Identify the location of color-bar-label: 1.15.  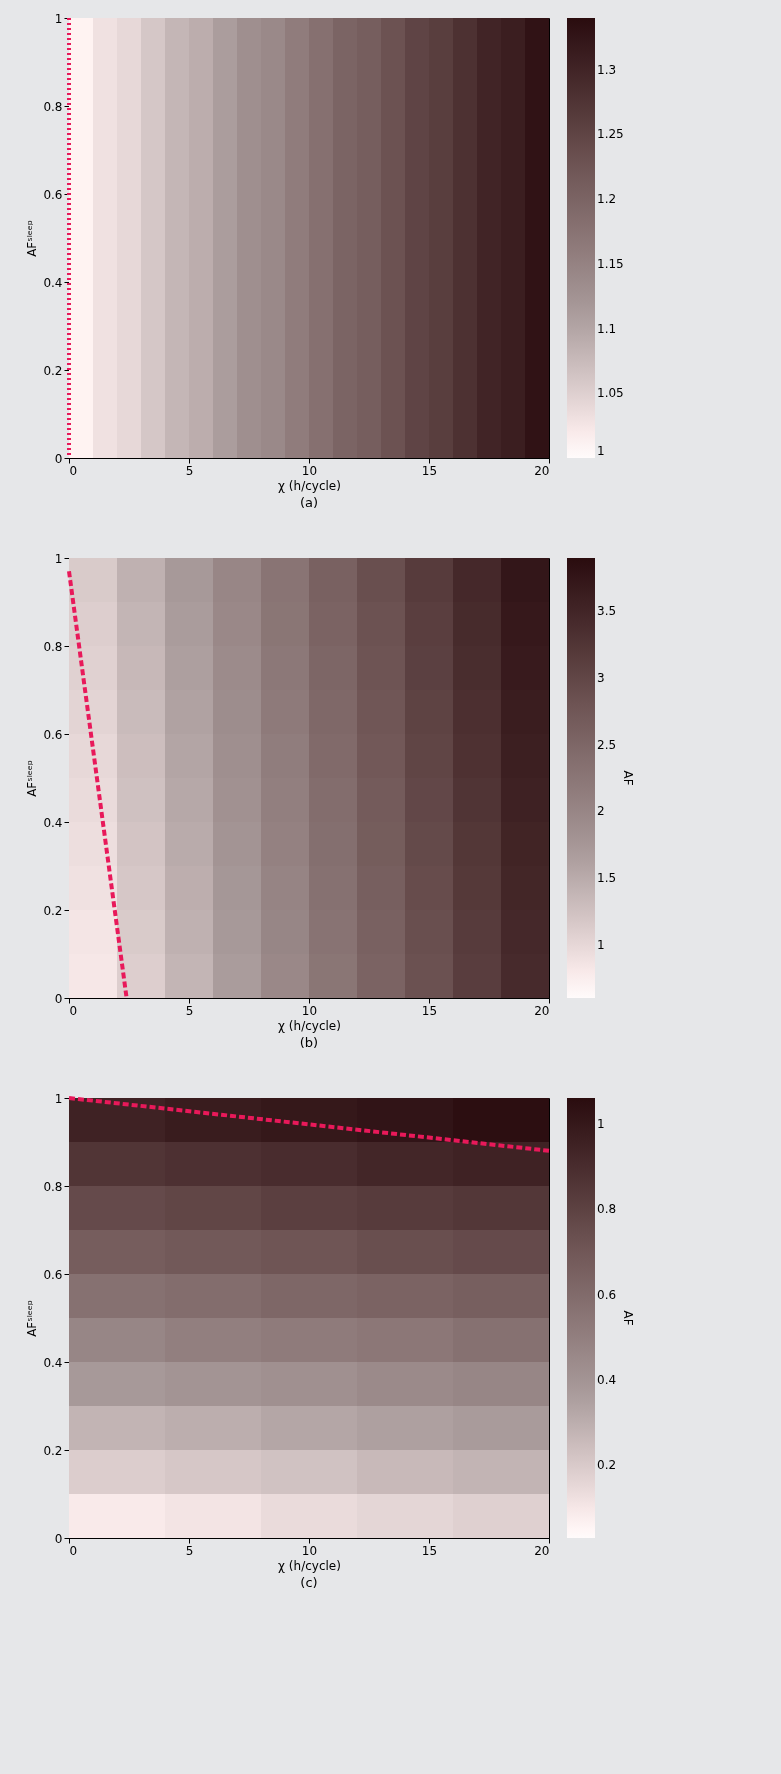
(610, 263).